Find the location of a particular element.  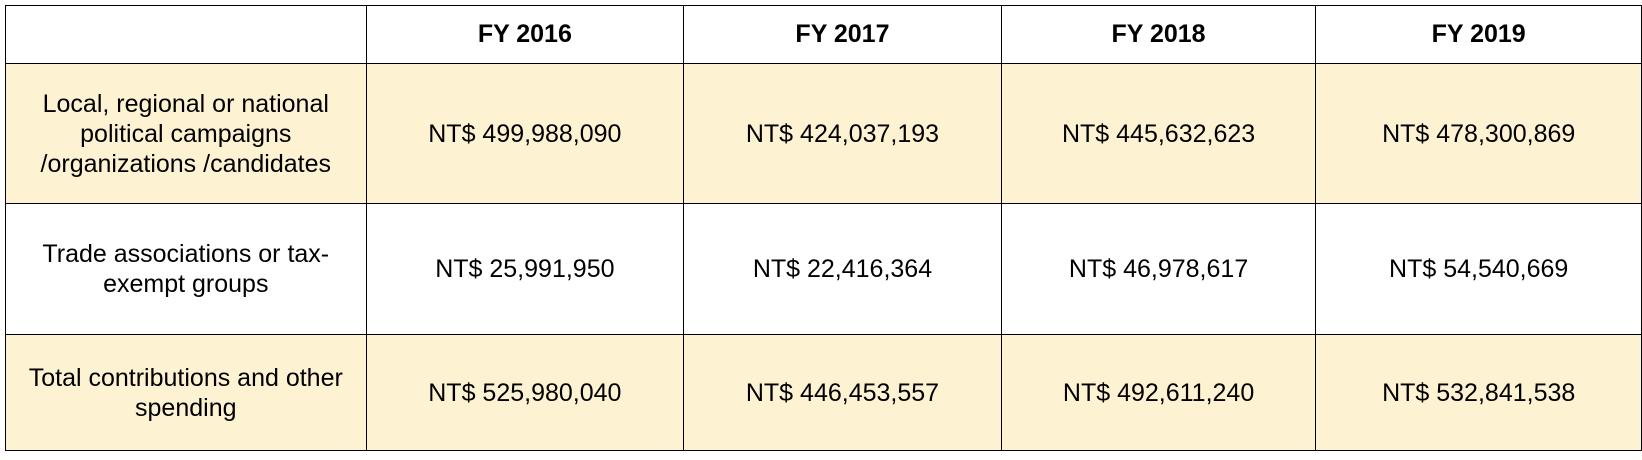

header-cell-fy2019: FY 2019 is located at coordinates (1478, 34).